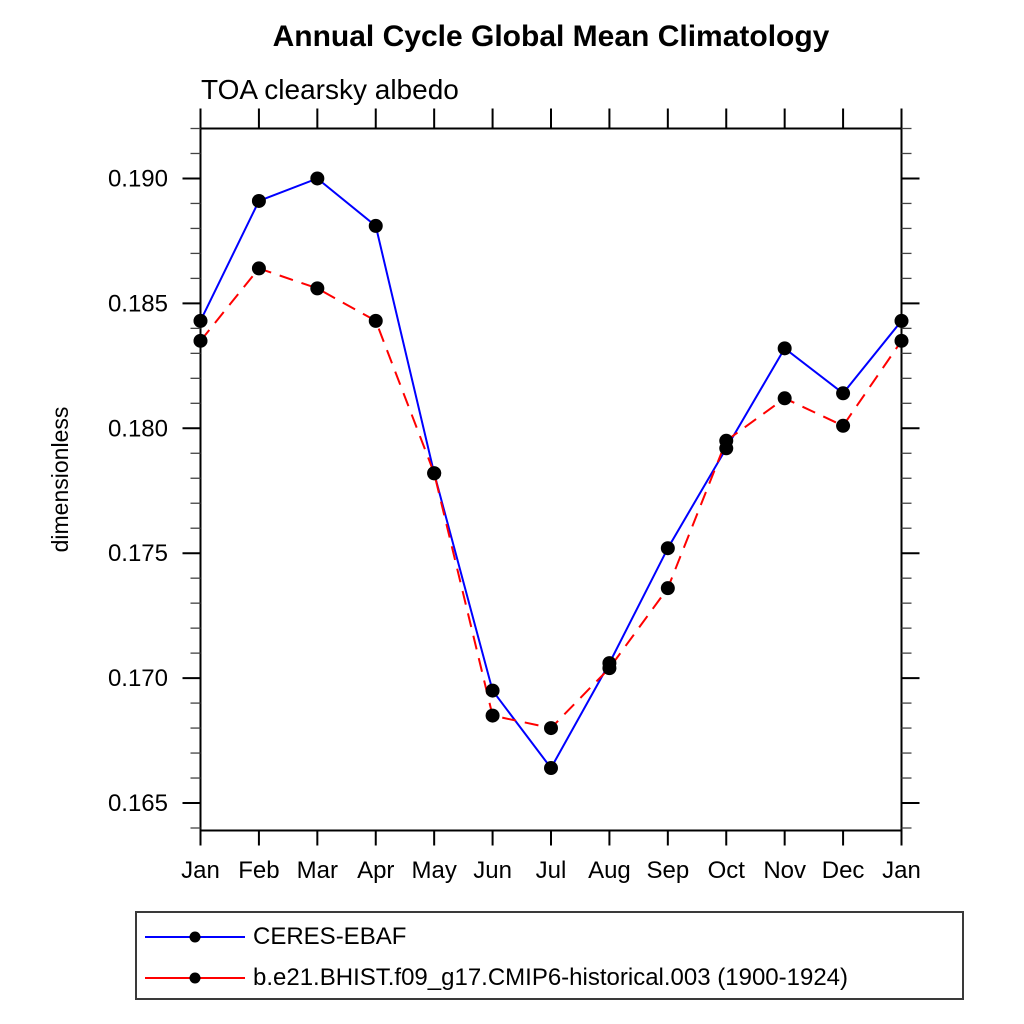 This screenshot has width=1024, height=1024. What do you see at coordinates (317, 870) in the screenshot?
I see `x-tick-label: Mar` at bounding box center [317, 870].